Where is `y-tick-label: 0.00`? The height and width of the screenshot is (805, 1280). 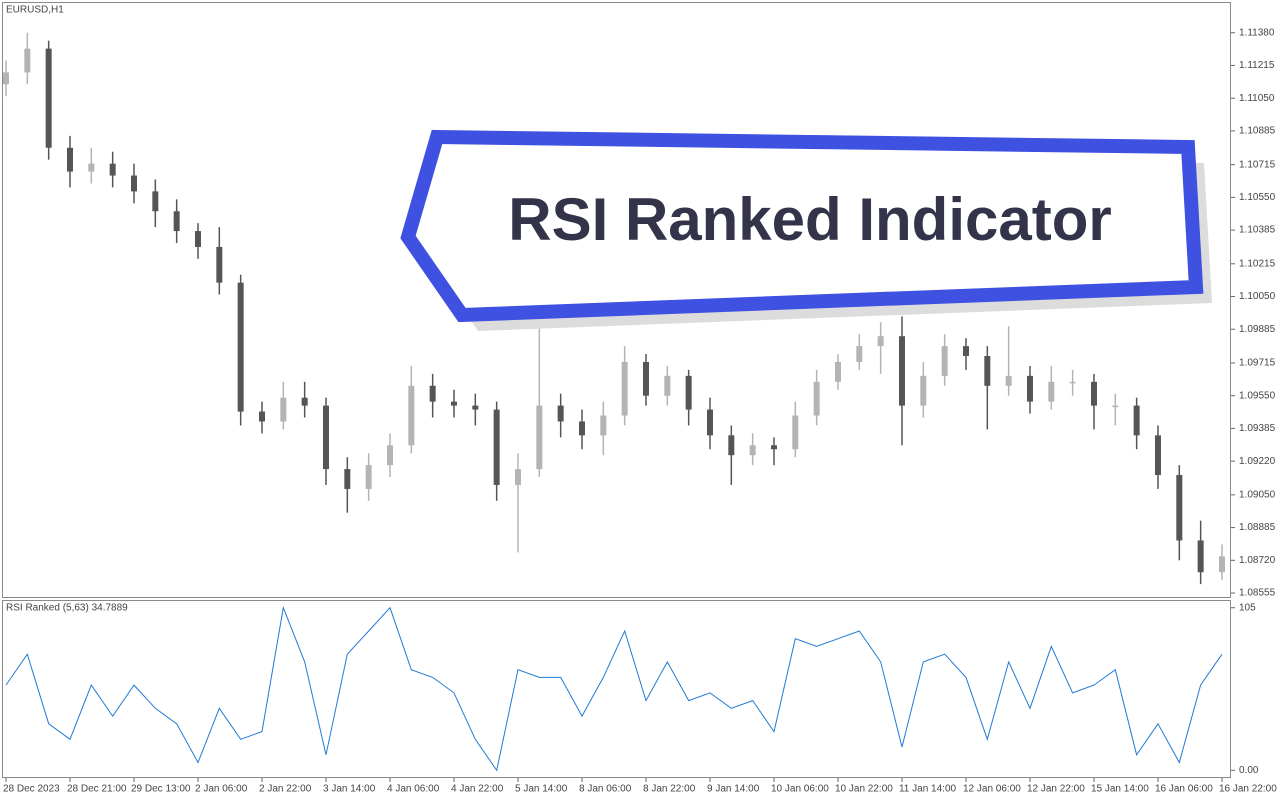 y-tick-label: 0.00 is located at coordinates (1249, 770).